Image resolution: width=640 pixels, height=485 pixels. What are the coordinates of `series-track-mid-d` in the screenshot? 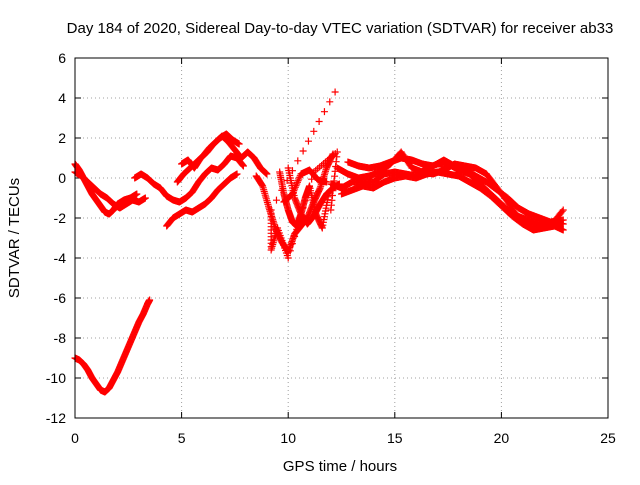 It's located at (210, 151).